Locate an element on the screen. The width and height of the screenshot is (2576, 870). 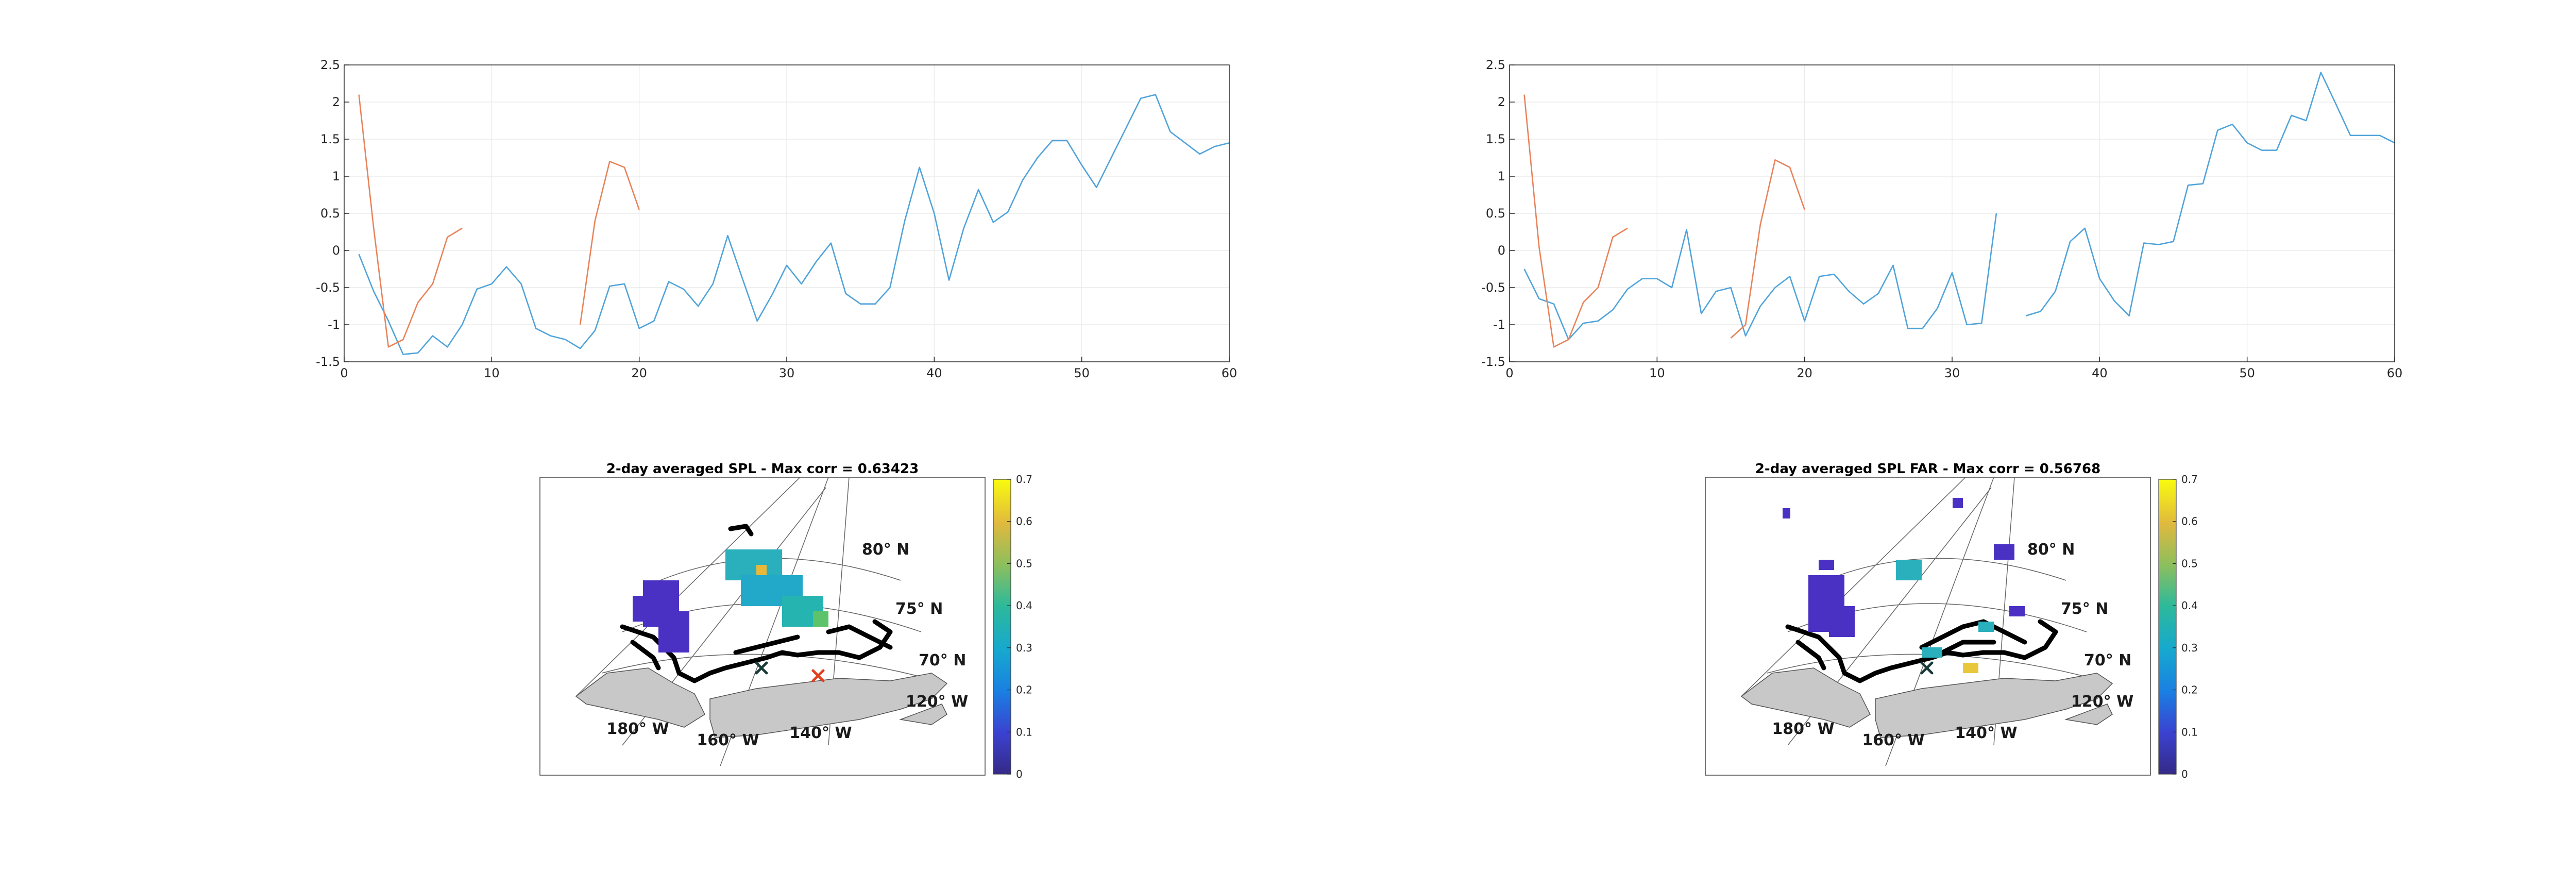
line-chart-2: 0 10 20 30 40 50 60 -1.5 -1 -0.5 0 0.5 1 1.5 2 2.5 is located at coordinates (1941, 219).